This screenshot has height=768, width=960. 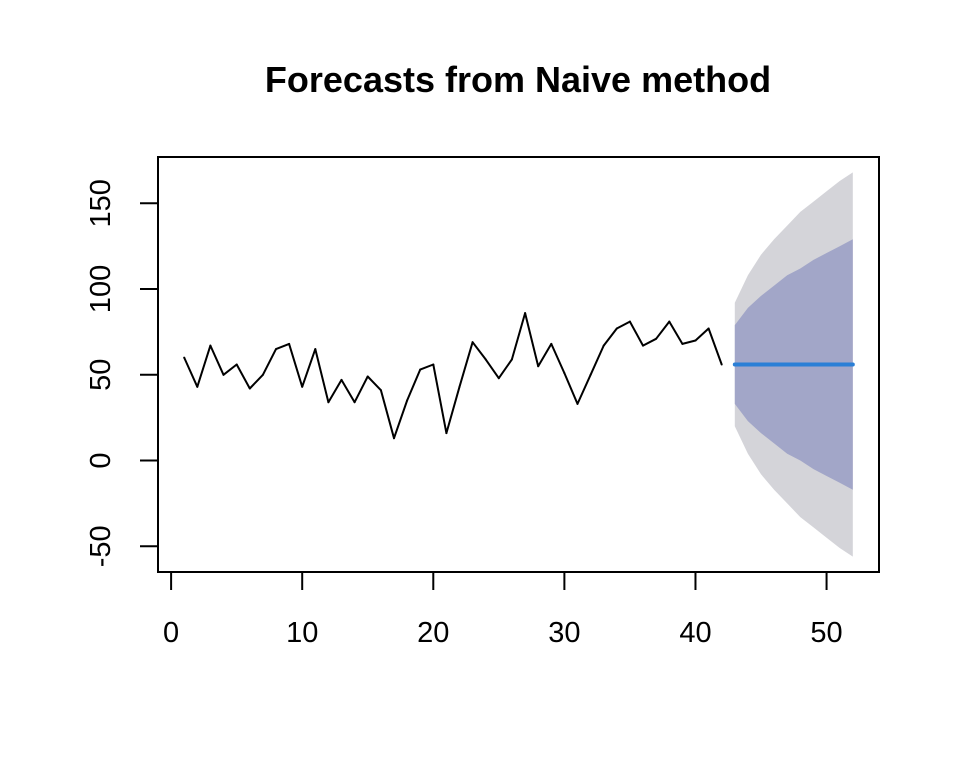 What do you see at coordinates (122, 373) in the screenshot?
I see `y-axis: -50 0 50 100 150` at bounding box center [122, 373].